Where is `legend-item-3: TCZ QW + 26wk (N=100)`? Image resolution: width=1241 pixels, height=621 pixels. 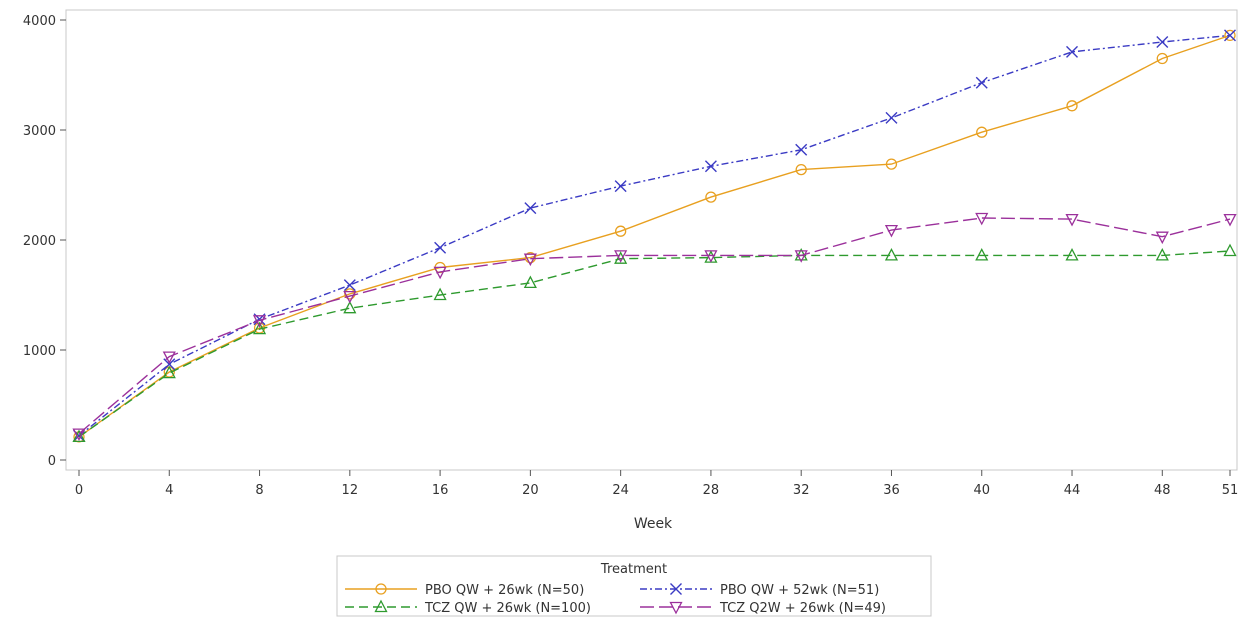 legend-item-3: TCZ QW + 26wk (N=100) is located at coordinates (468, 607).